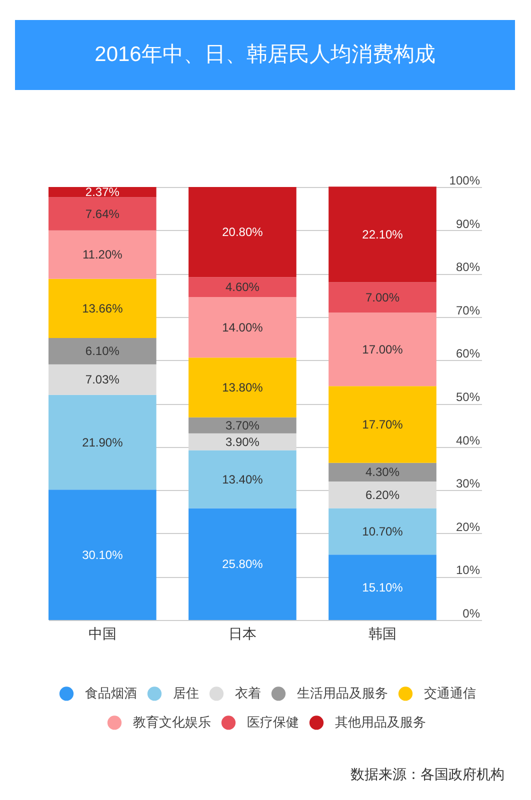 The image size is (531, 800). Describe the element at coordinates (103, 555) in the screenshot. I see `data-label: 30.10%` at that location.